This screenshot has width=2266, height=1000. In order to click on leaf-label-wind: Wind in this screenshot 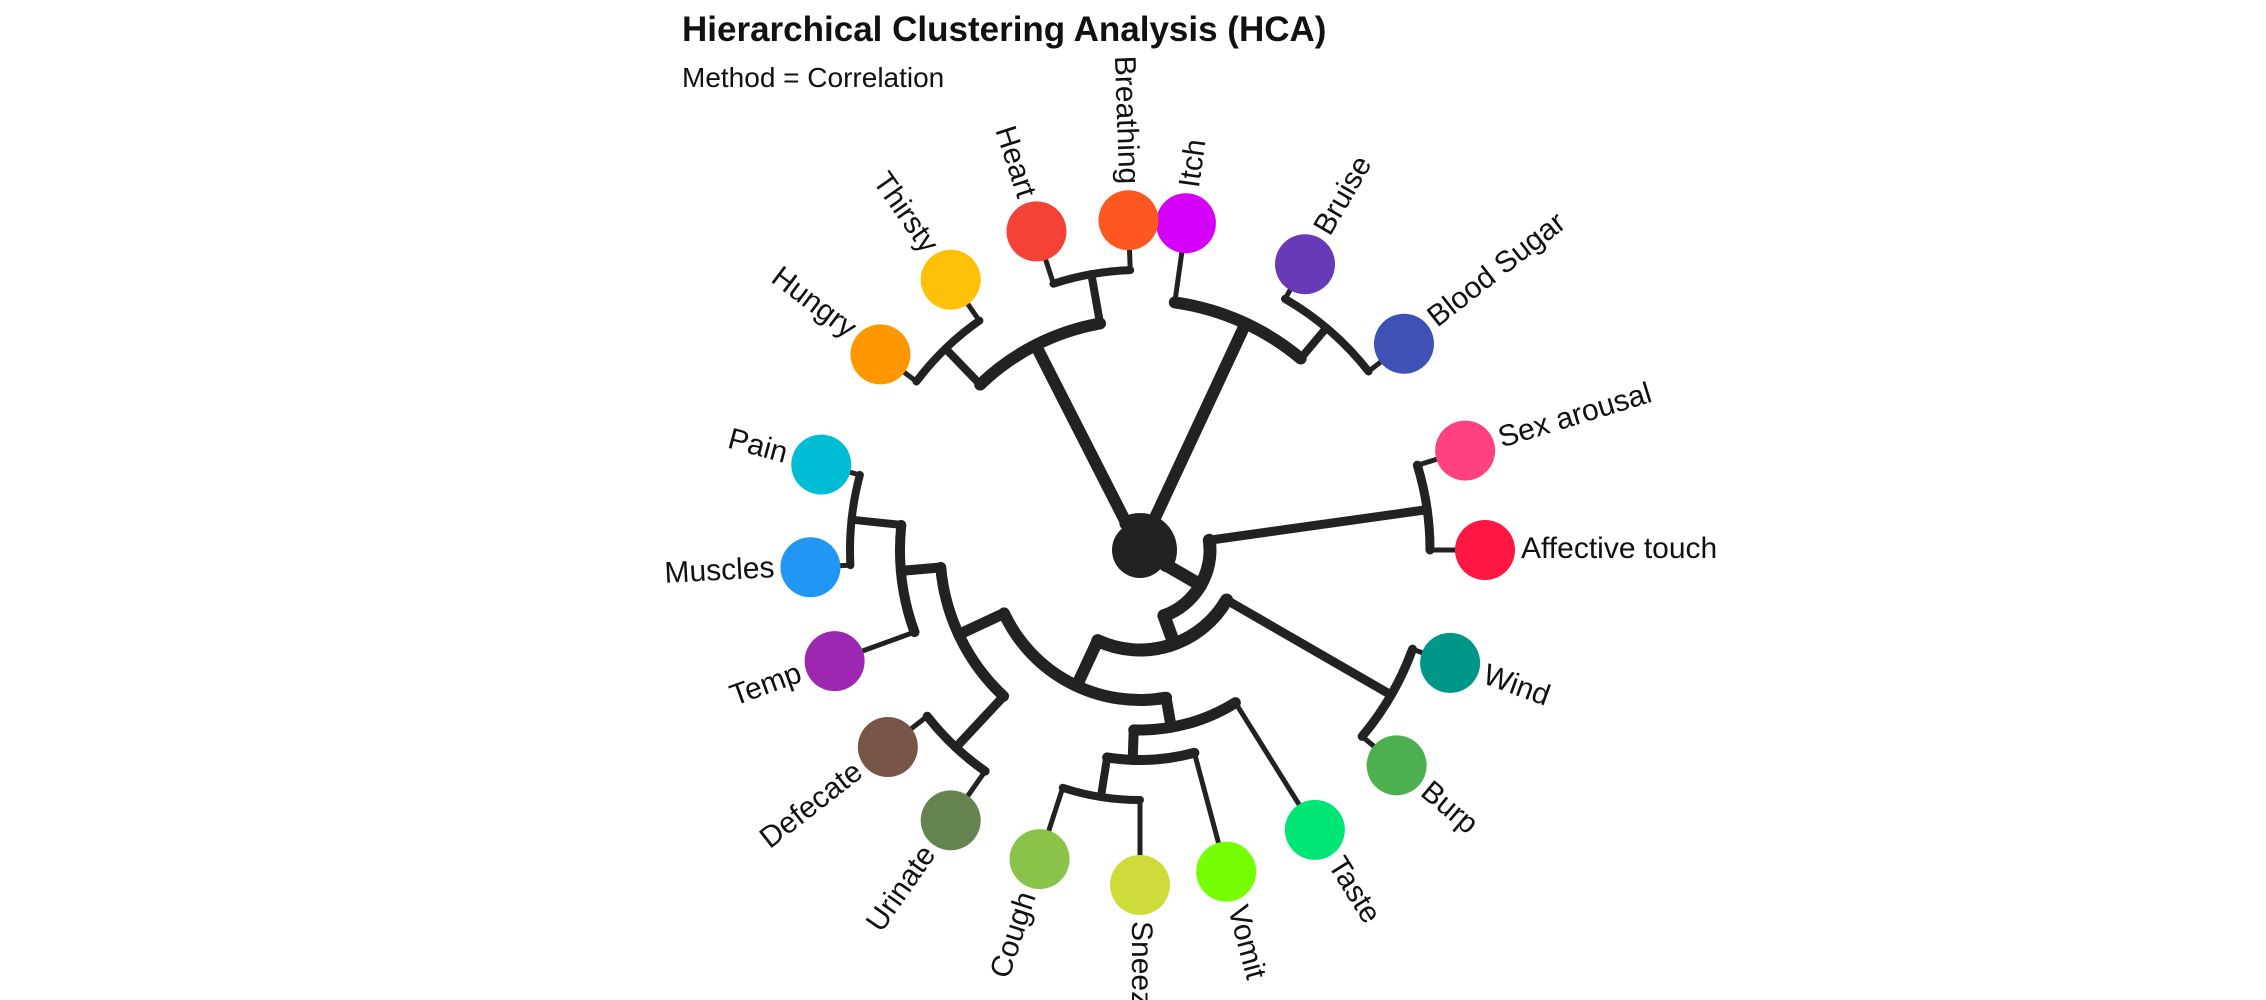, I will do `click(1517, 685)`.